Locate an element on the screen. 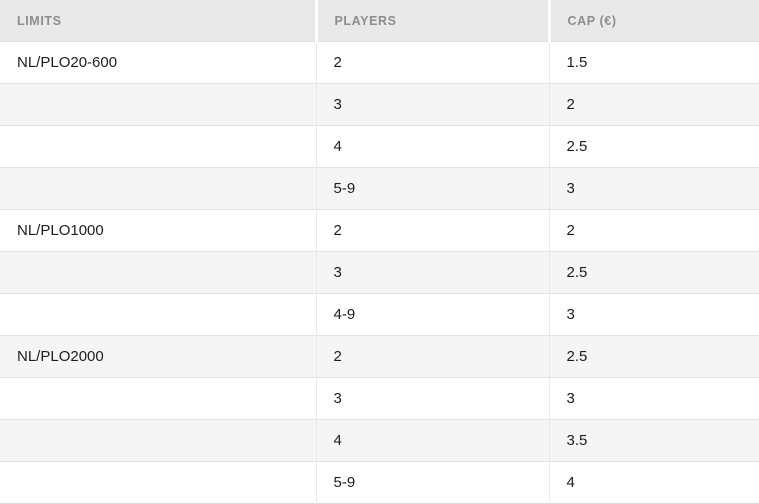  cell-limits: NL/PLO2000 is located at coordinates (158, 356).